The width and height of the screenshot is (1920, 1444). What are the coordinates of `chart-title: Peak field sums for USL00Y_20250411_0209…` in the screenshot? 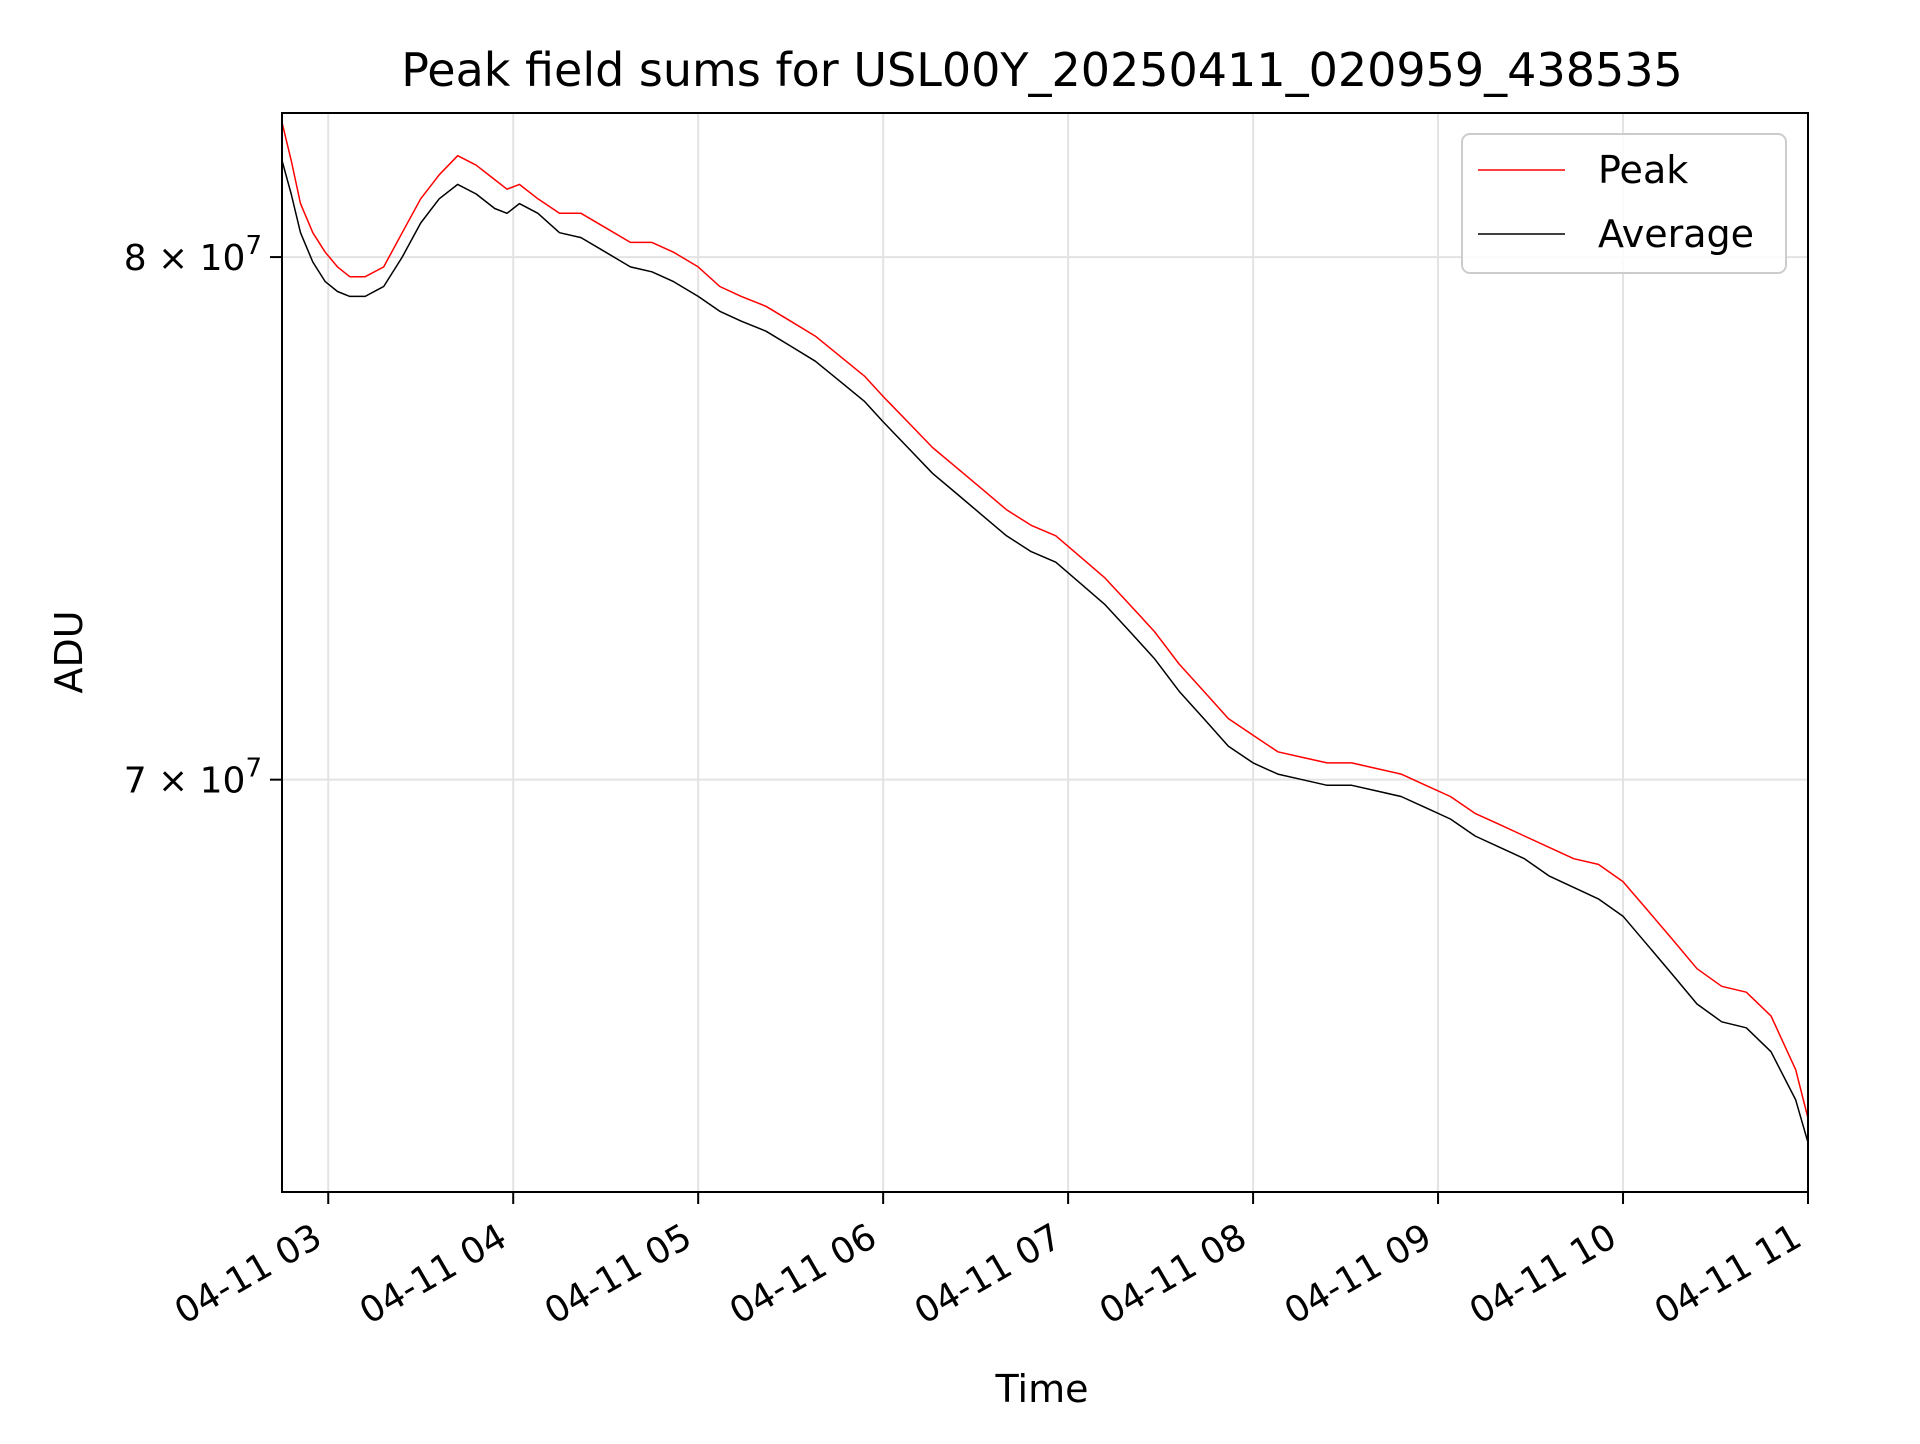 It's located at (1042, 70).